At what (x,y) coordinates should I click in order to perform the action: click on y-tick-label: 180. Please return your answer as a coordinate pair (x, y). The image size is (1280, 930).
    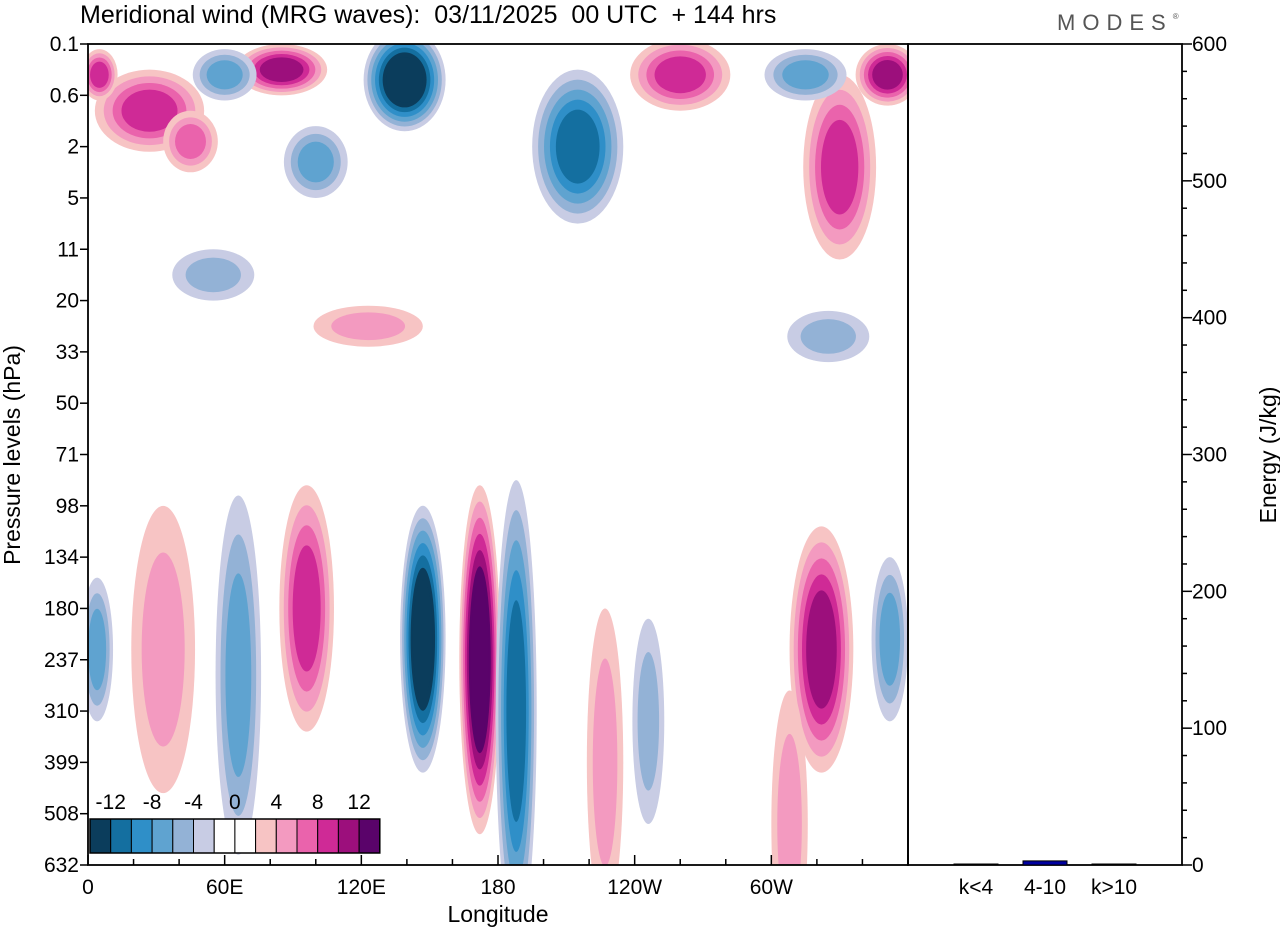
    Looking at the image, I should click on (61, 608).